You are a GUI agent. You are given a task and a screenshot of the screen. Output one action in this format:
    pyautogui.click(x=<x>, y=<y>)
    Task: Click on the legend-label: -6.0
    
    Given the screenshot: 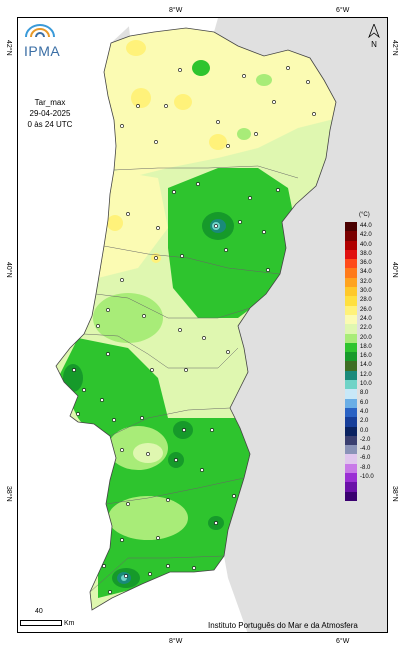 What is the action you would take?
    pyautogui.click(x=365, y=458)
    